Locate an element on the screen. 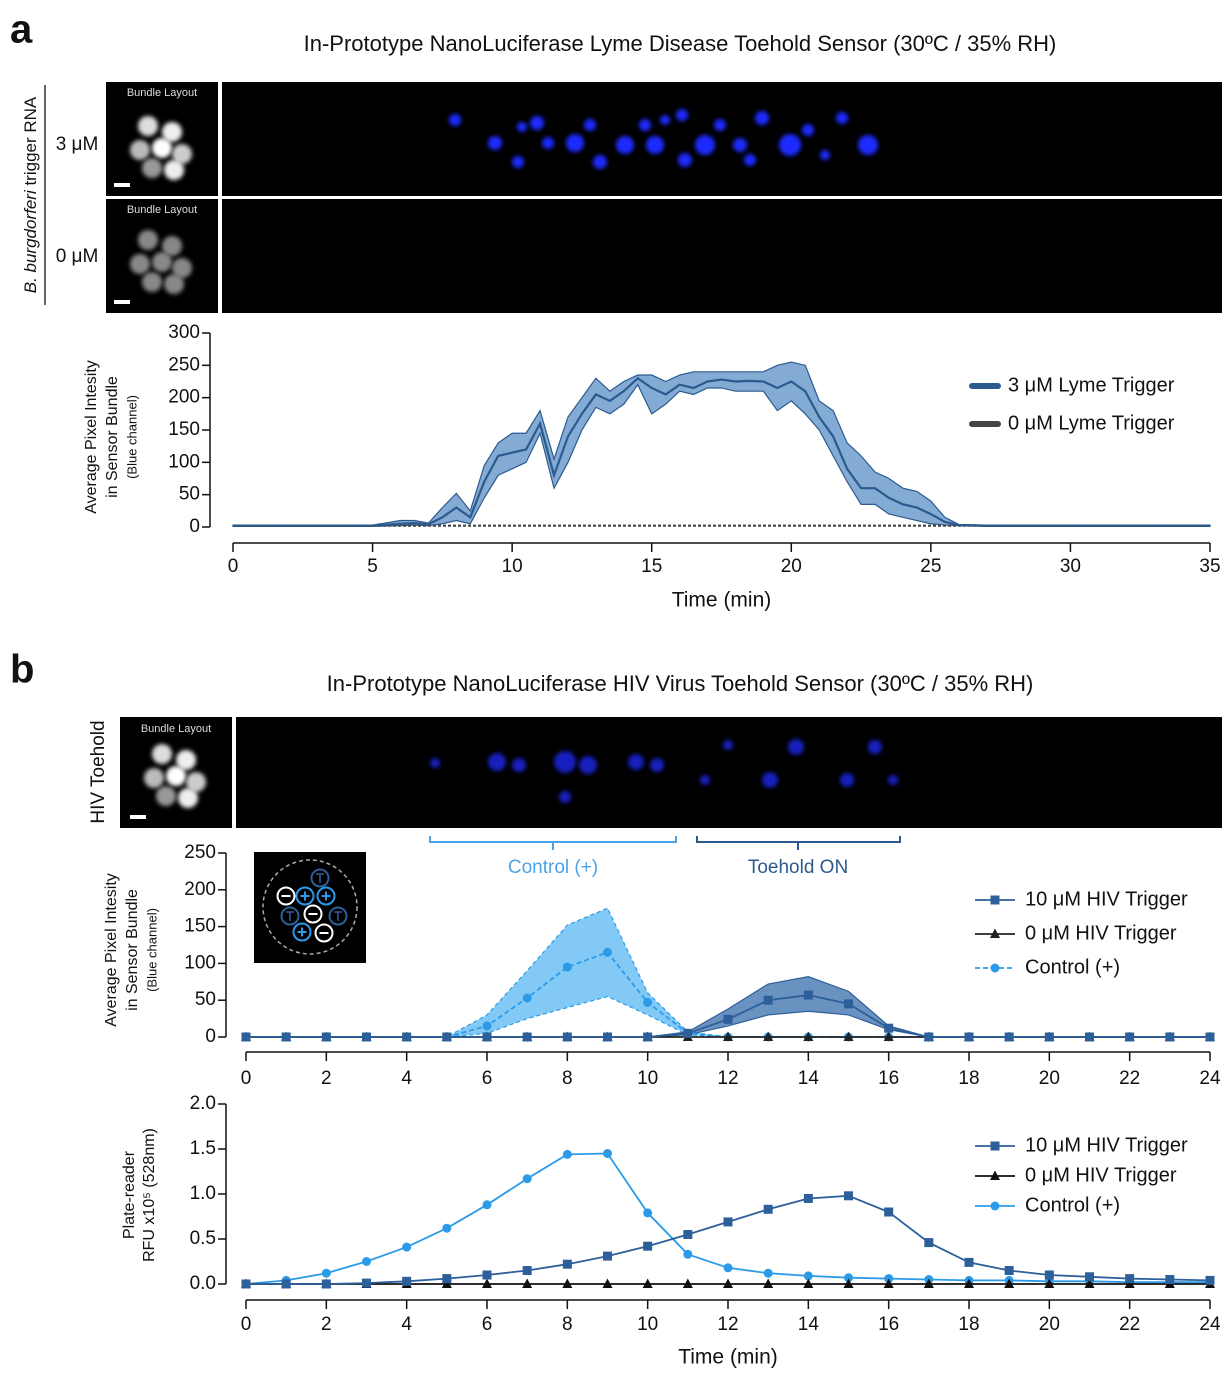  y-axis-title: (Blue channel) is located at coordinates (131, 437).